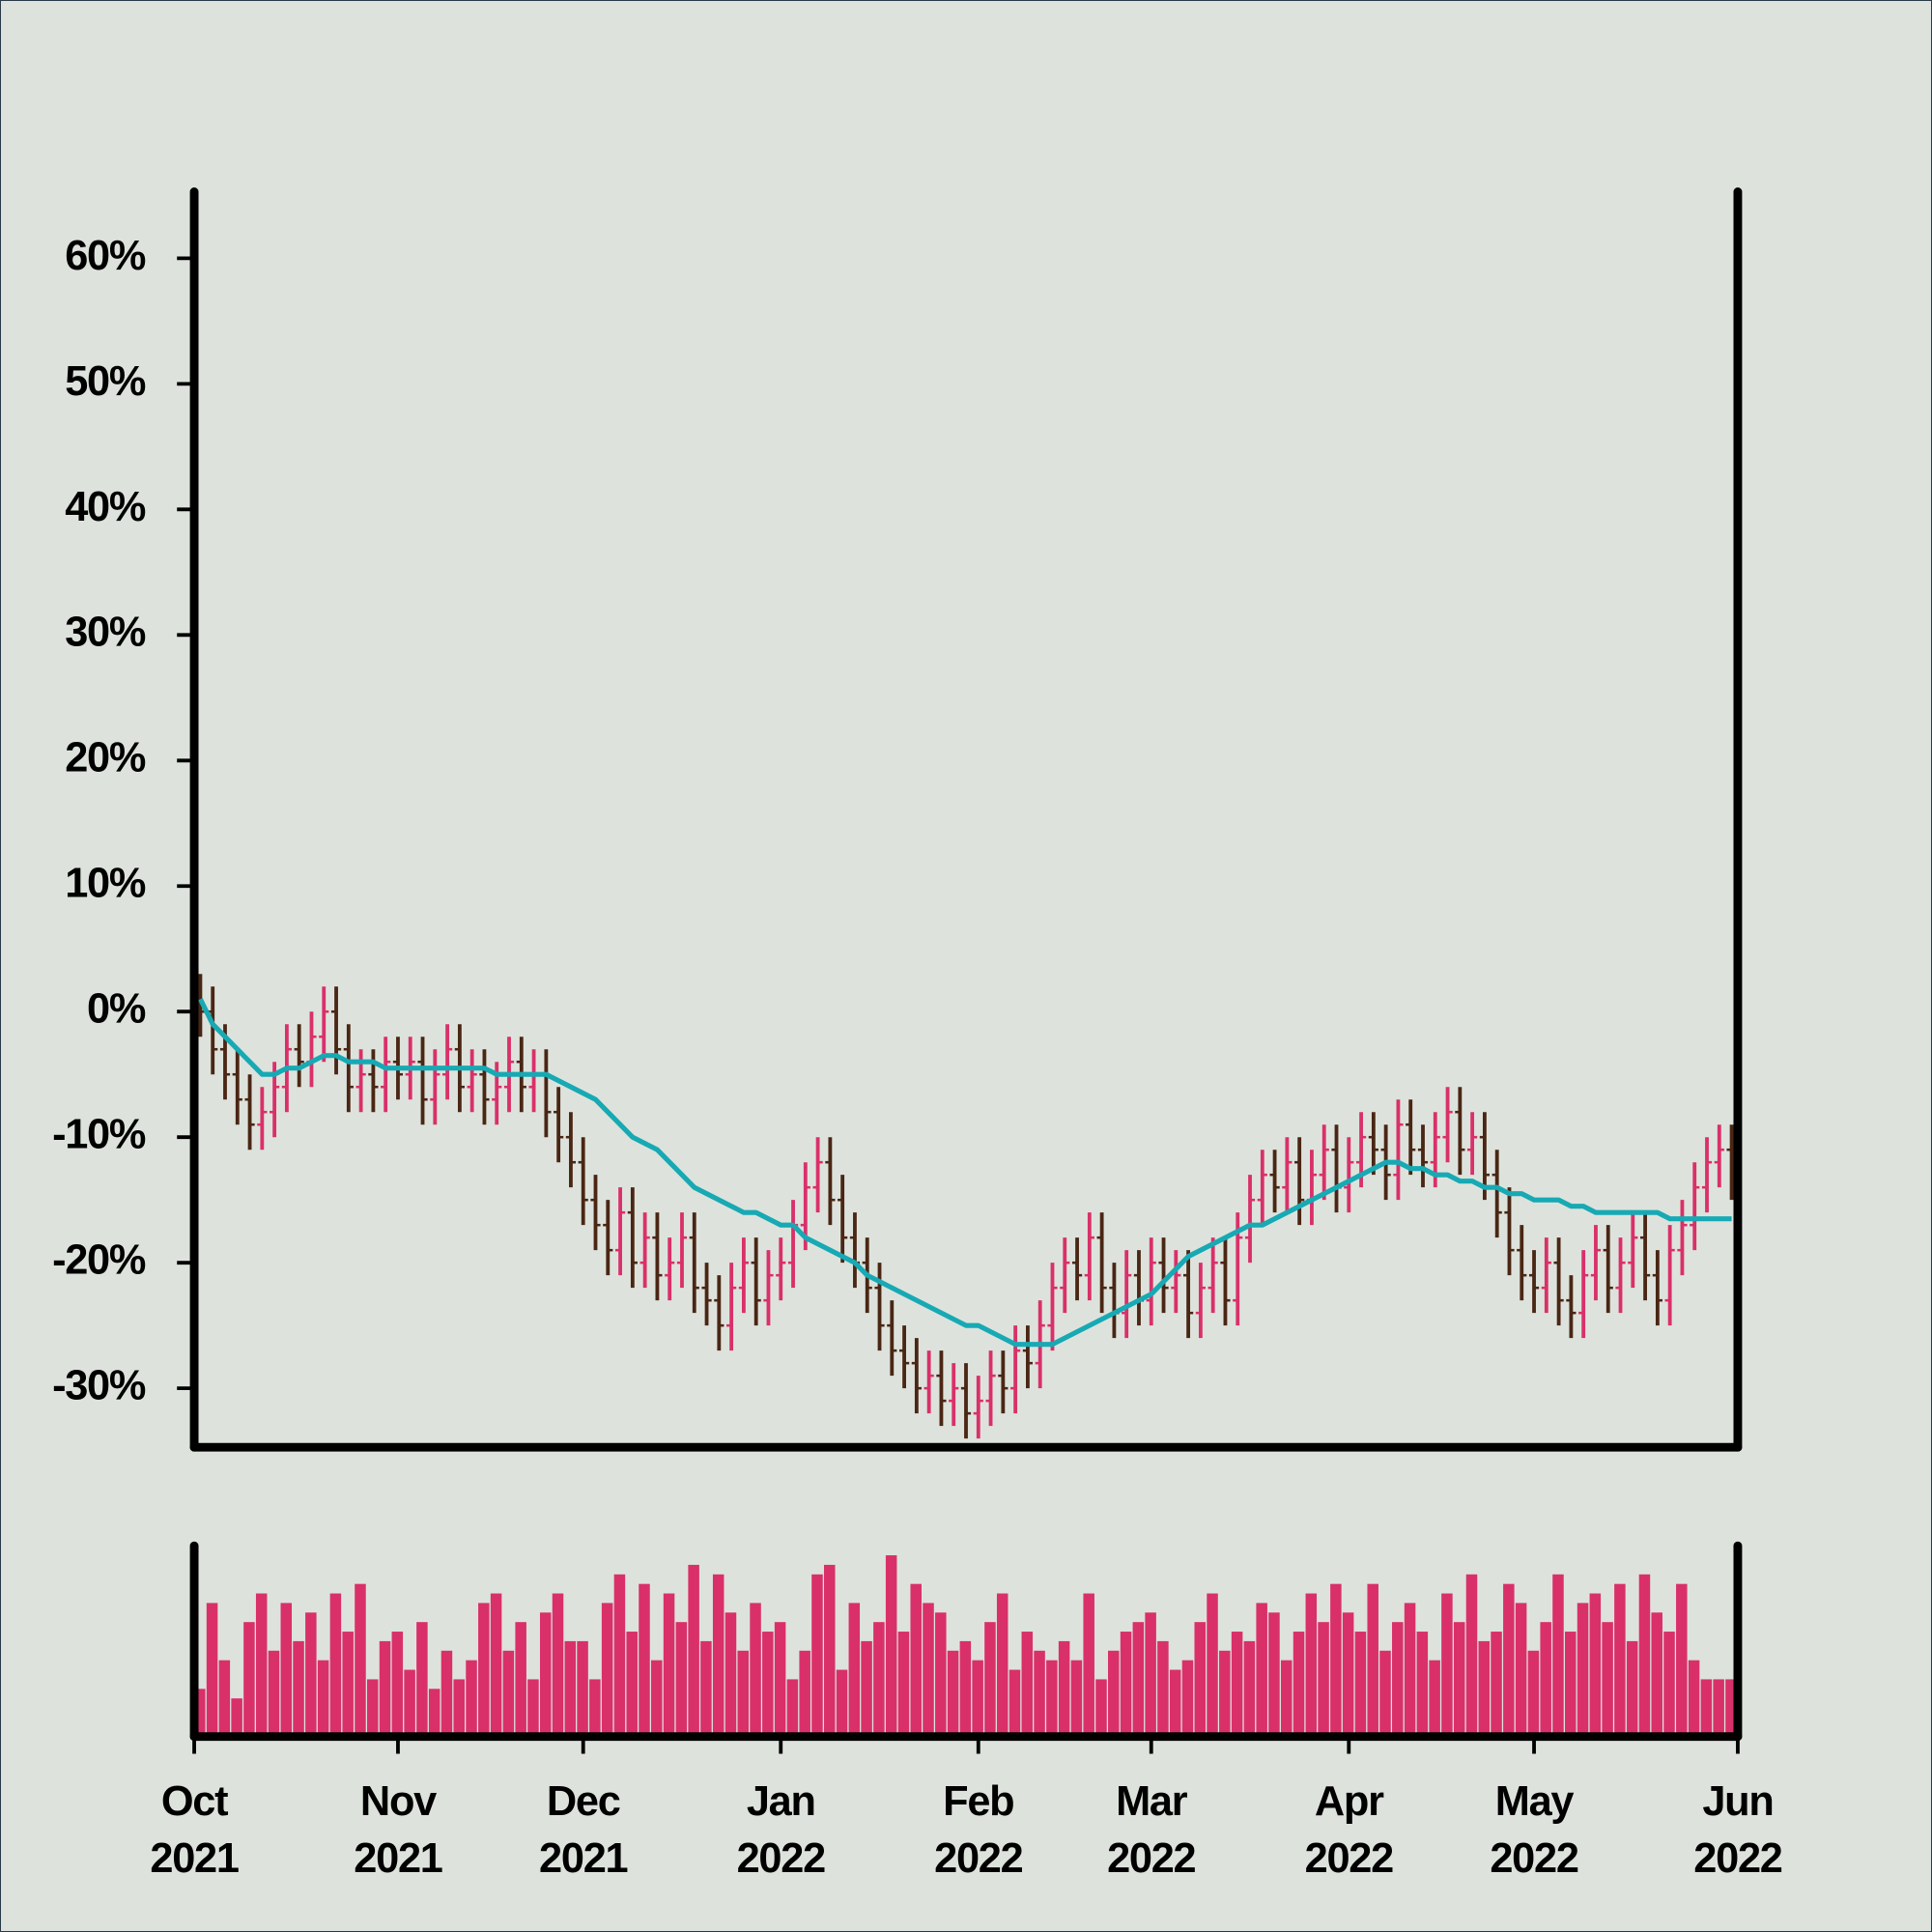 This screenshot has width=1932, height=1932. I want to click on x-tick-label: Feb 2022, so click(979, 1830).